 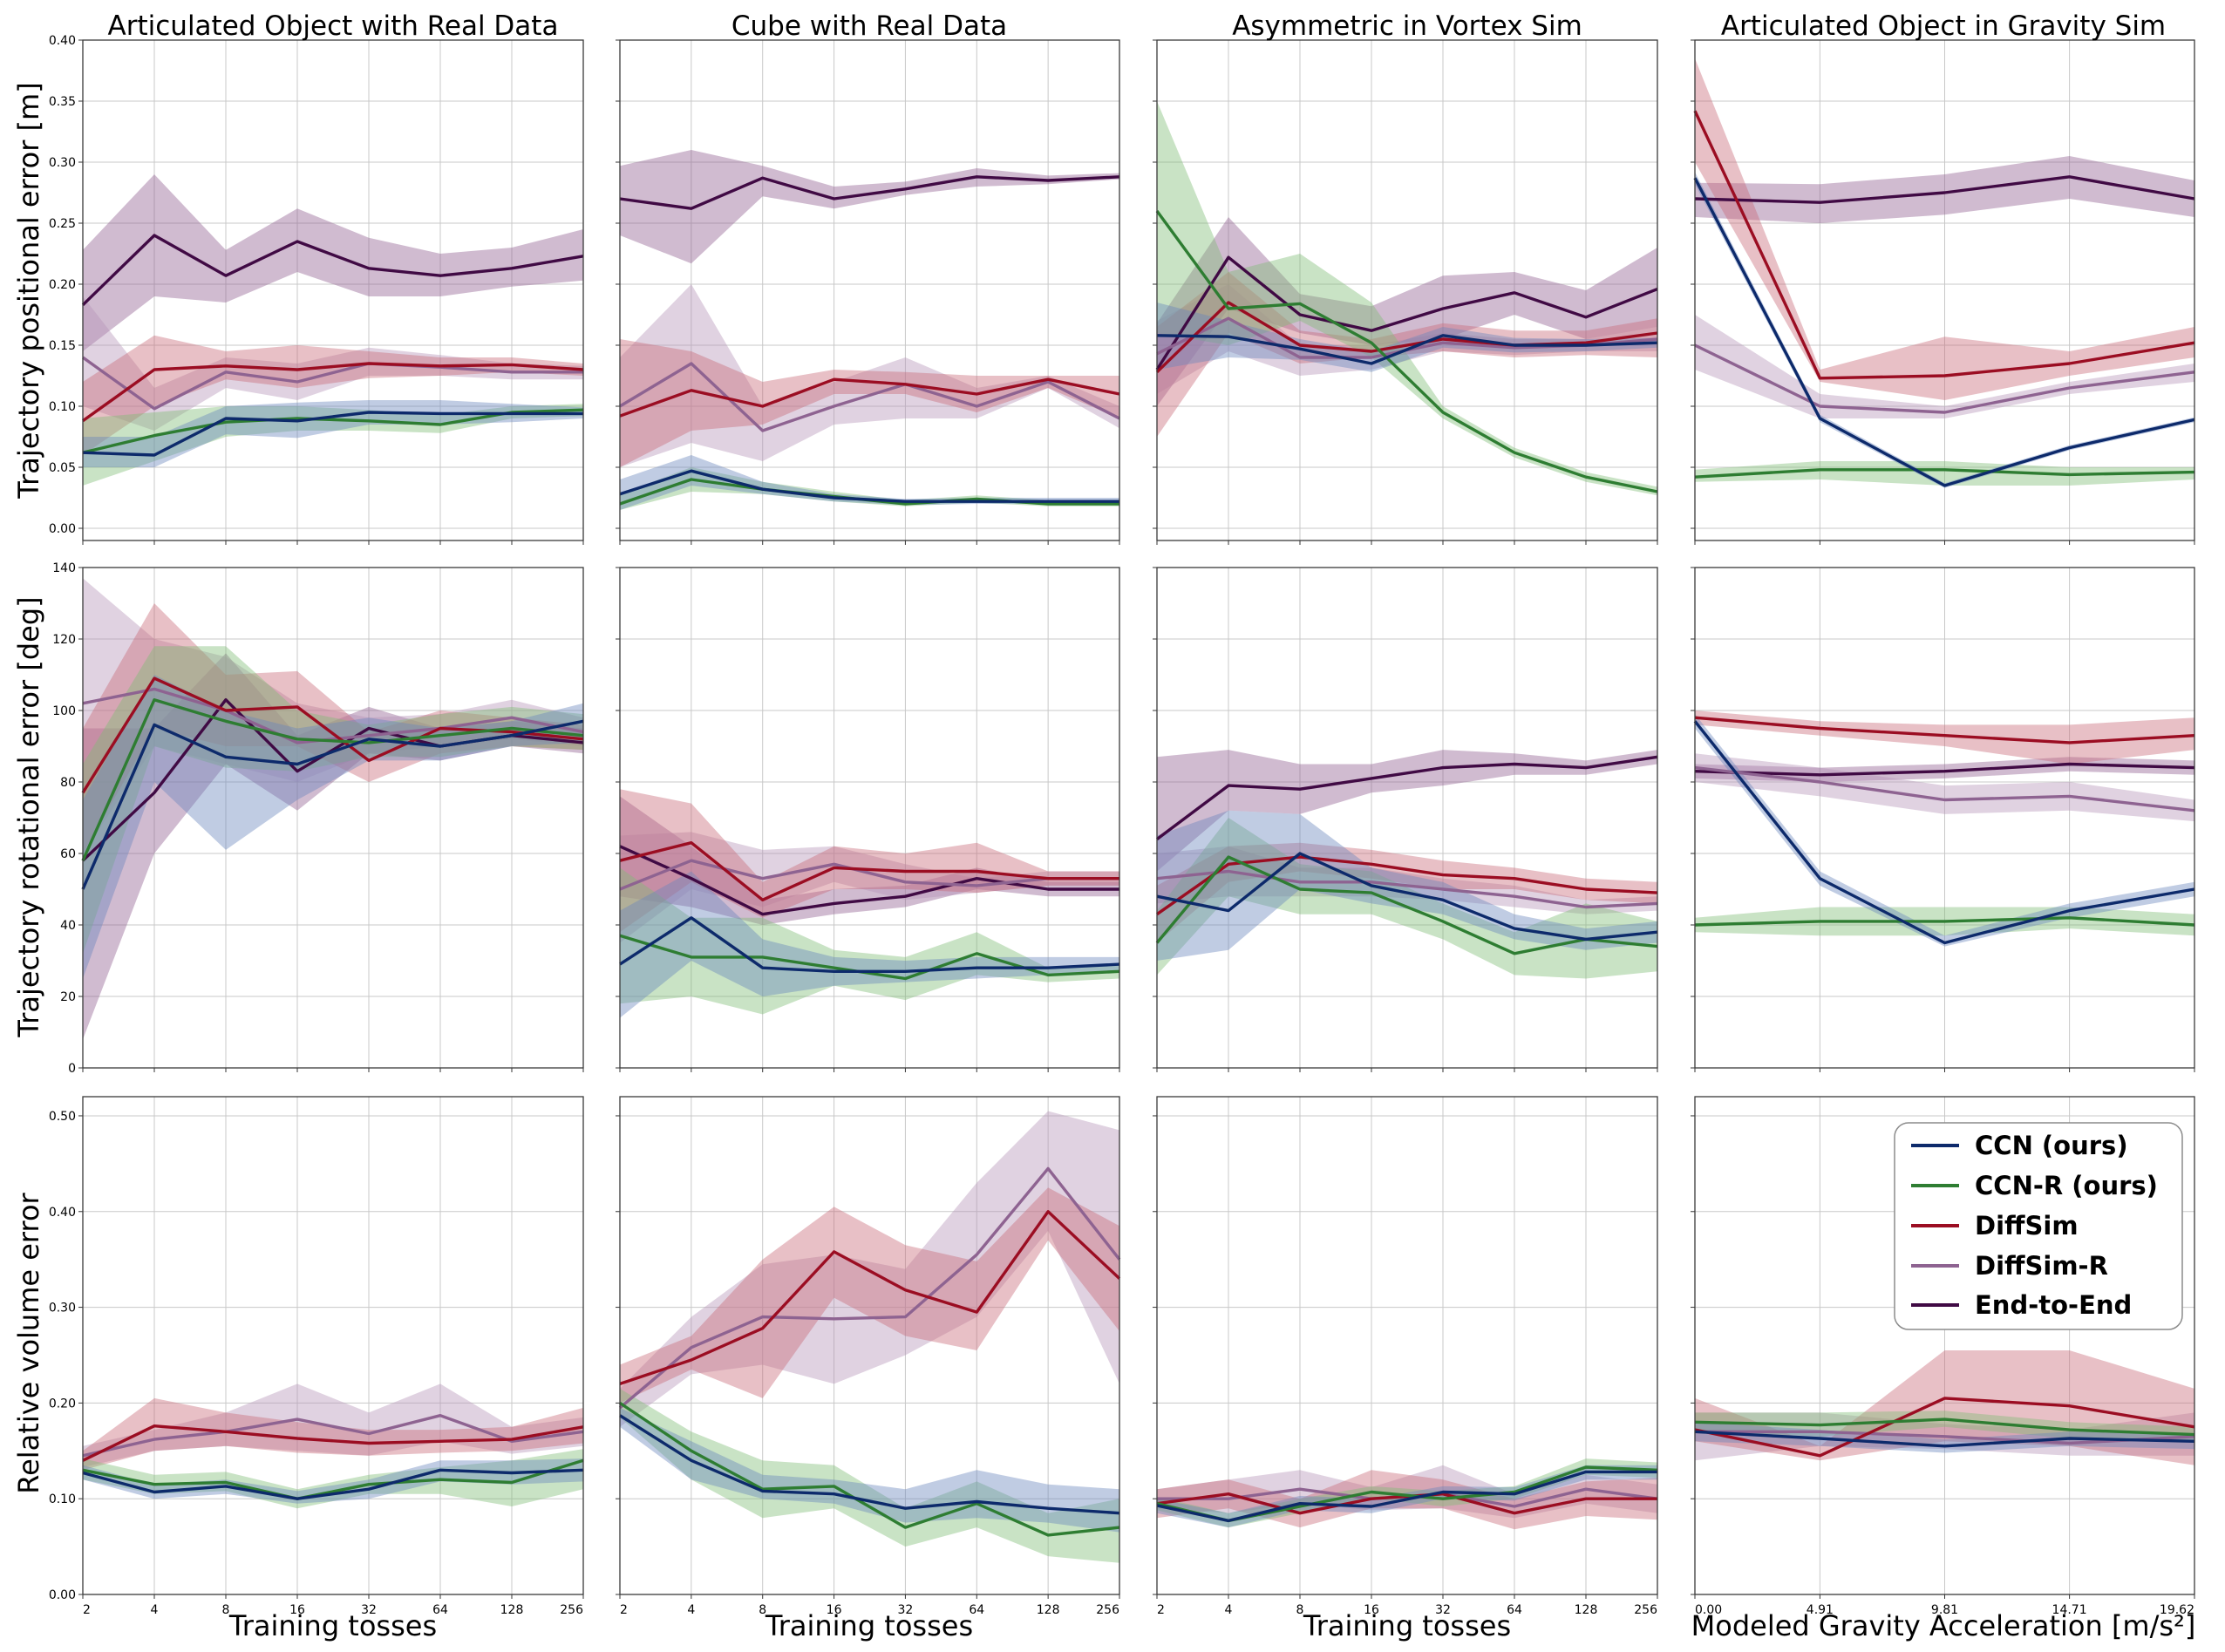 I want to click on band-ccn-r-r3c1, so click(x=333, y=1479).